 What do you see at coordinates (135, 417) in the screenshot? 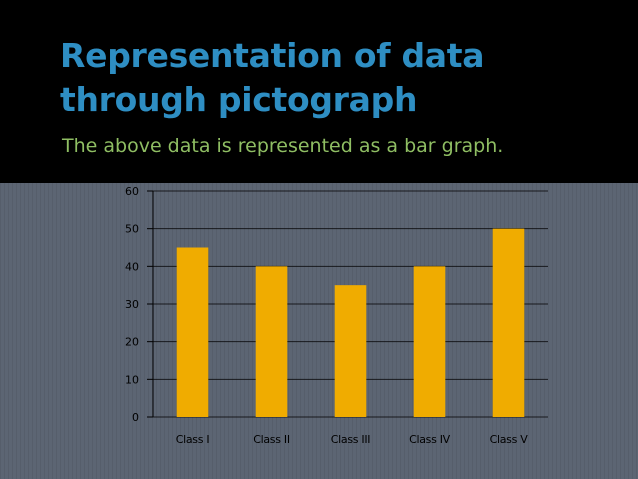
I see `y-tick-label: 0` at bounding box center [135, 417].